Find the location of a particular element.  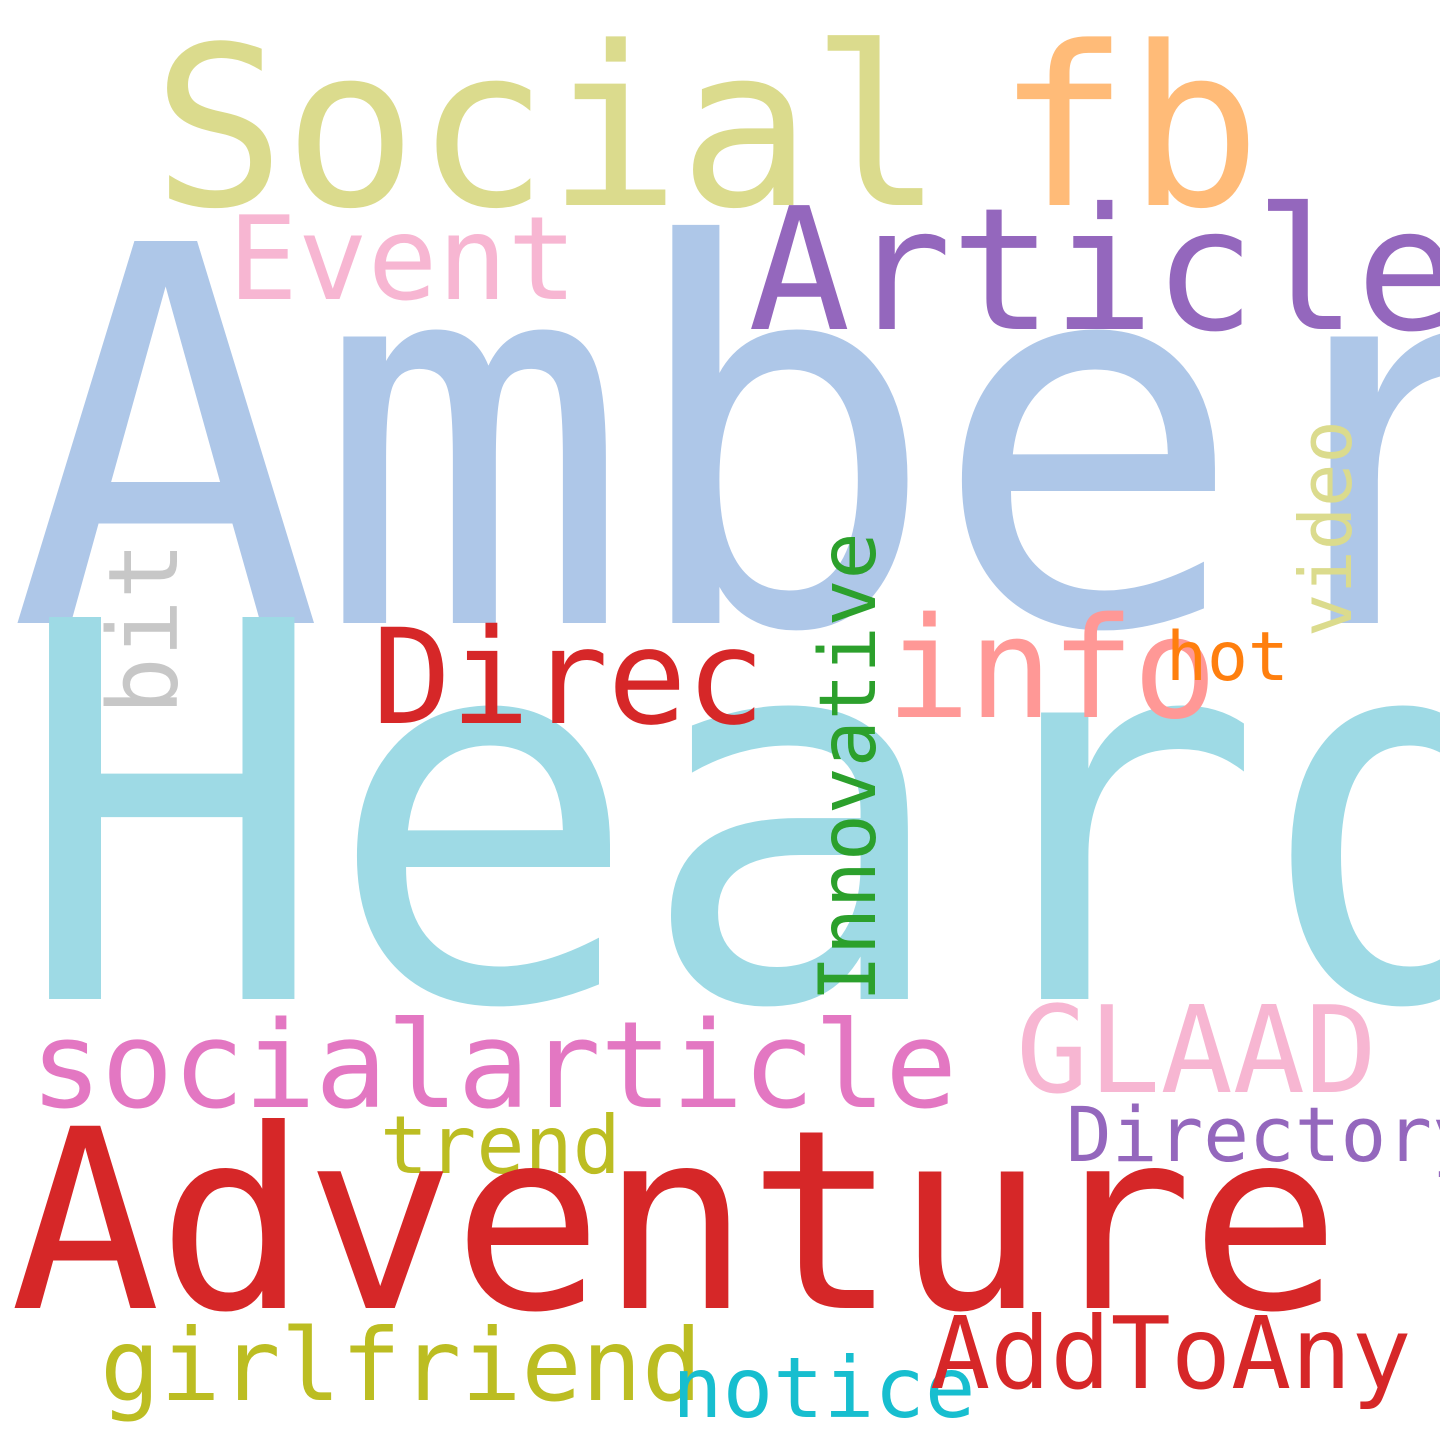

word-event: Event is located at coordinates (403, 259).